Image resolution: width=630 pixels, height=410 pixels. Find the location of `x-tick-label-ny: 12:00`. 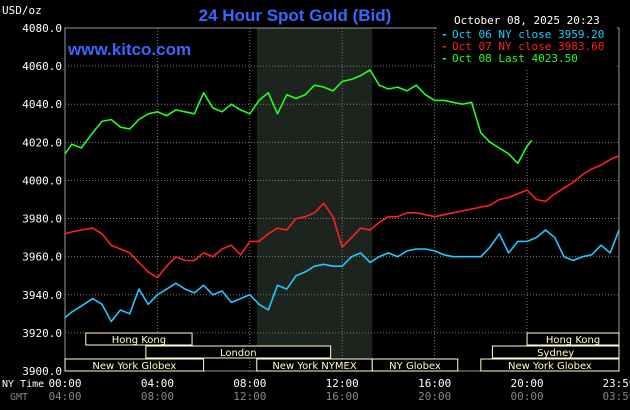

x-tick-label-ny: 12:00 is located at coordinates (342, 383).